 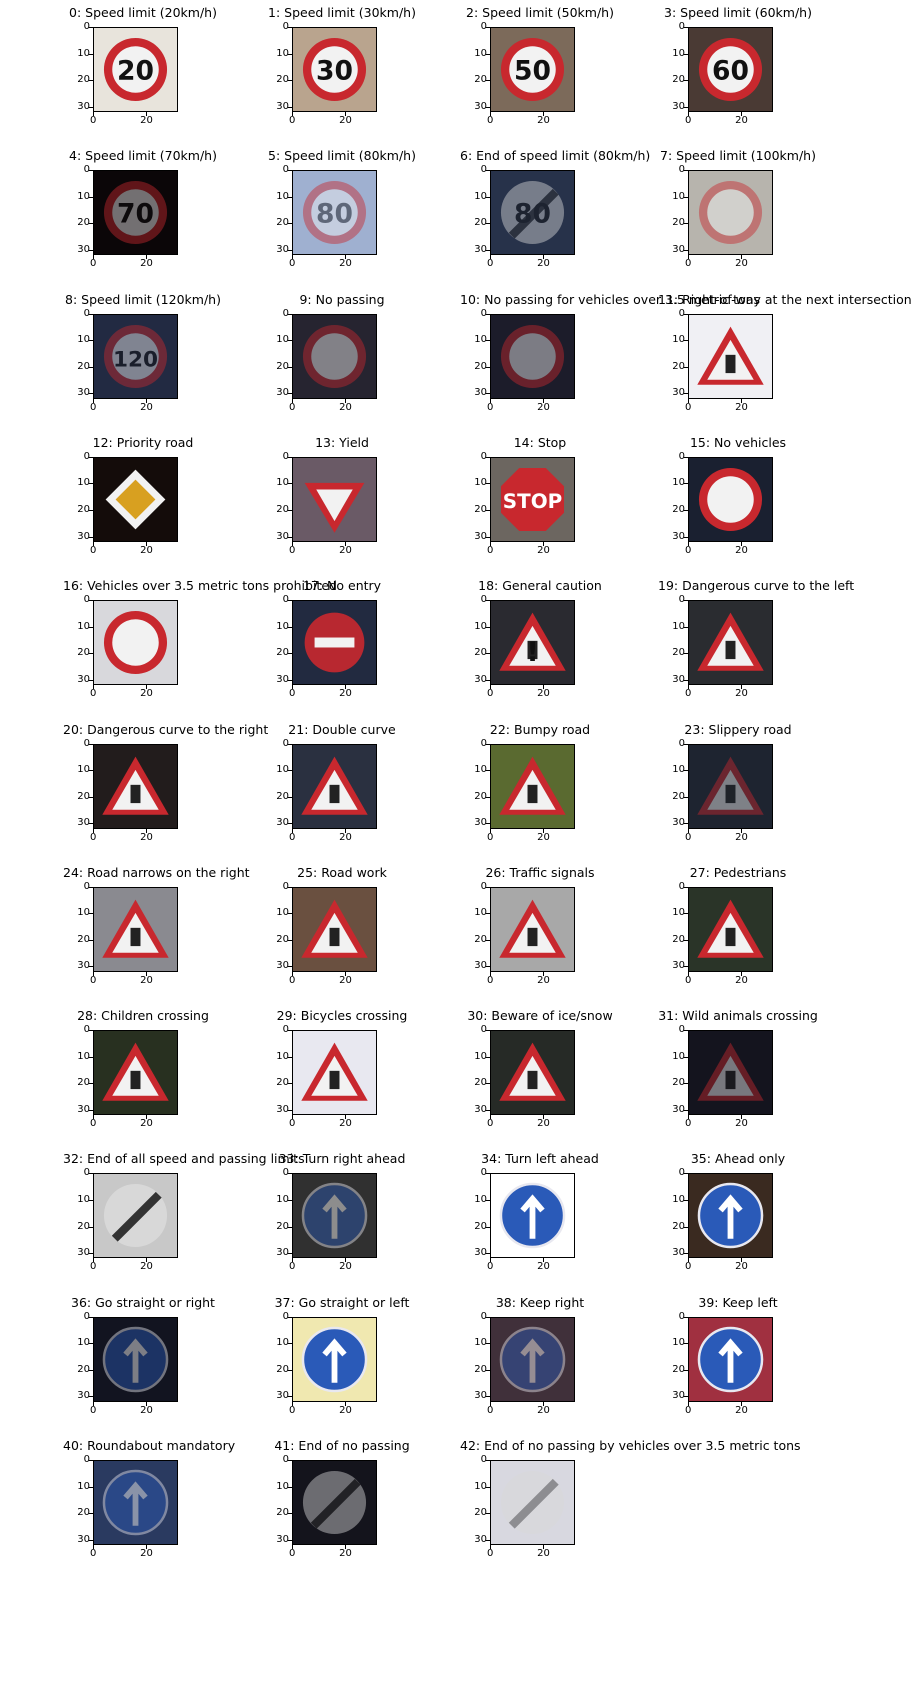 I want to click on image-axes: 60, so click(x=730, y=69).